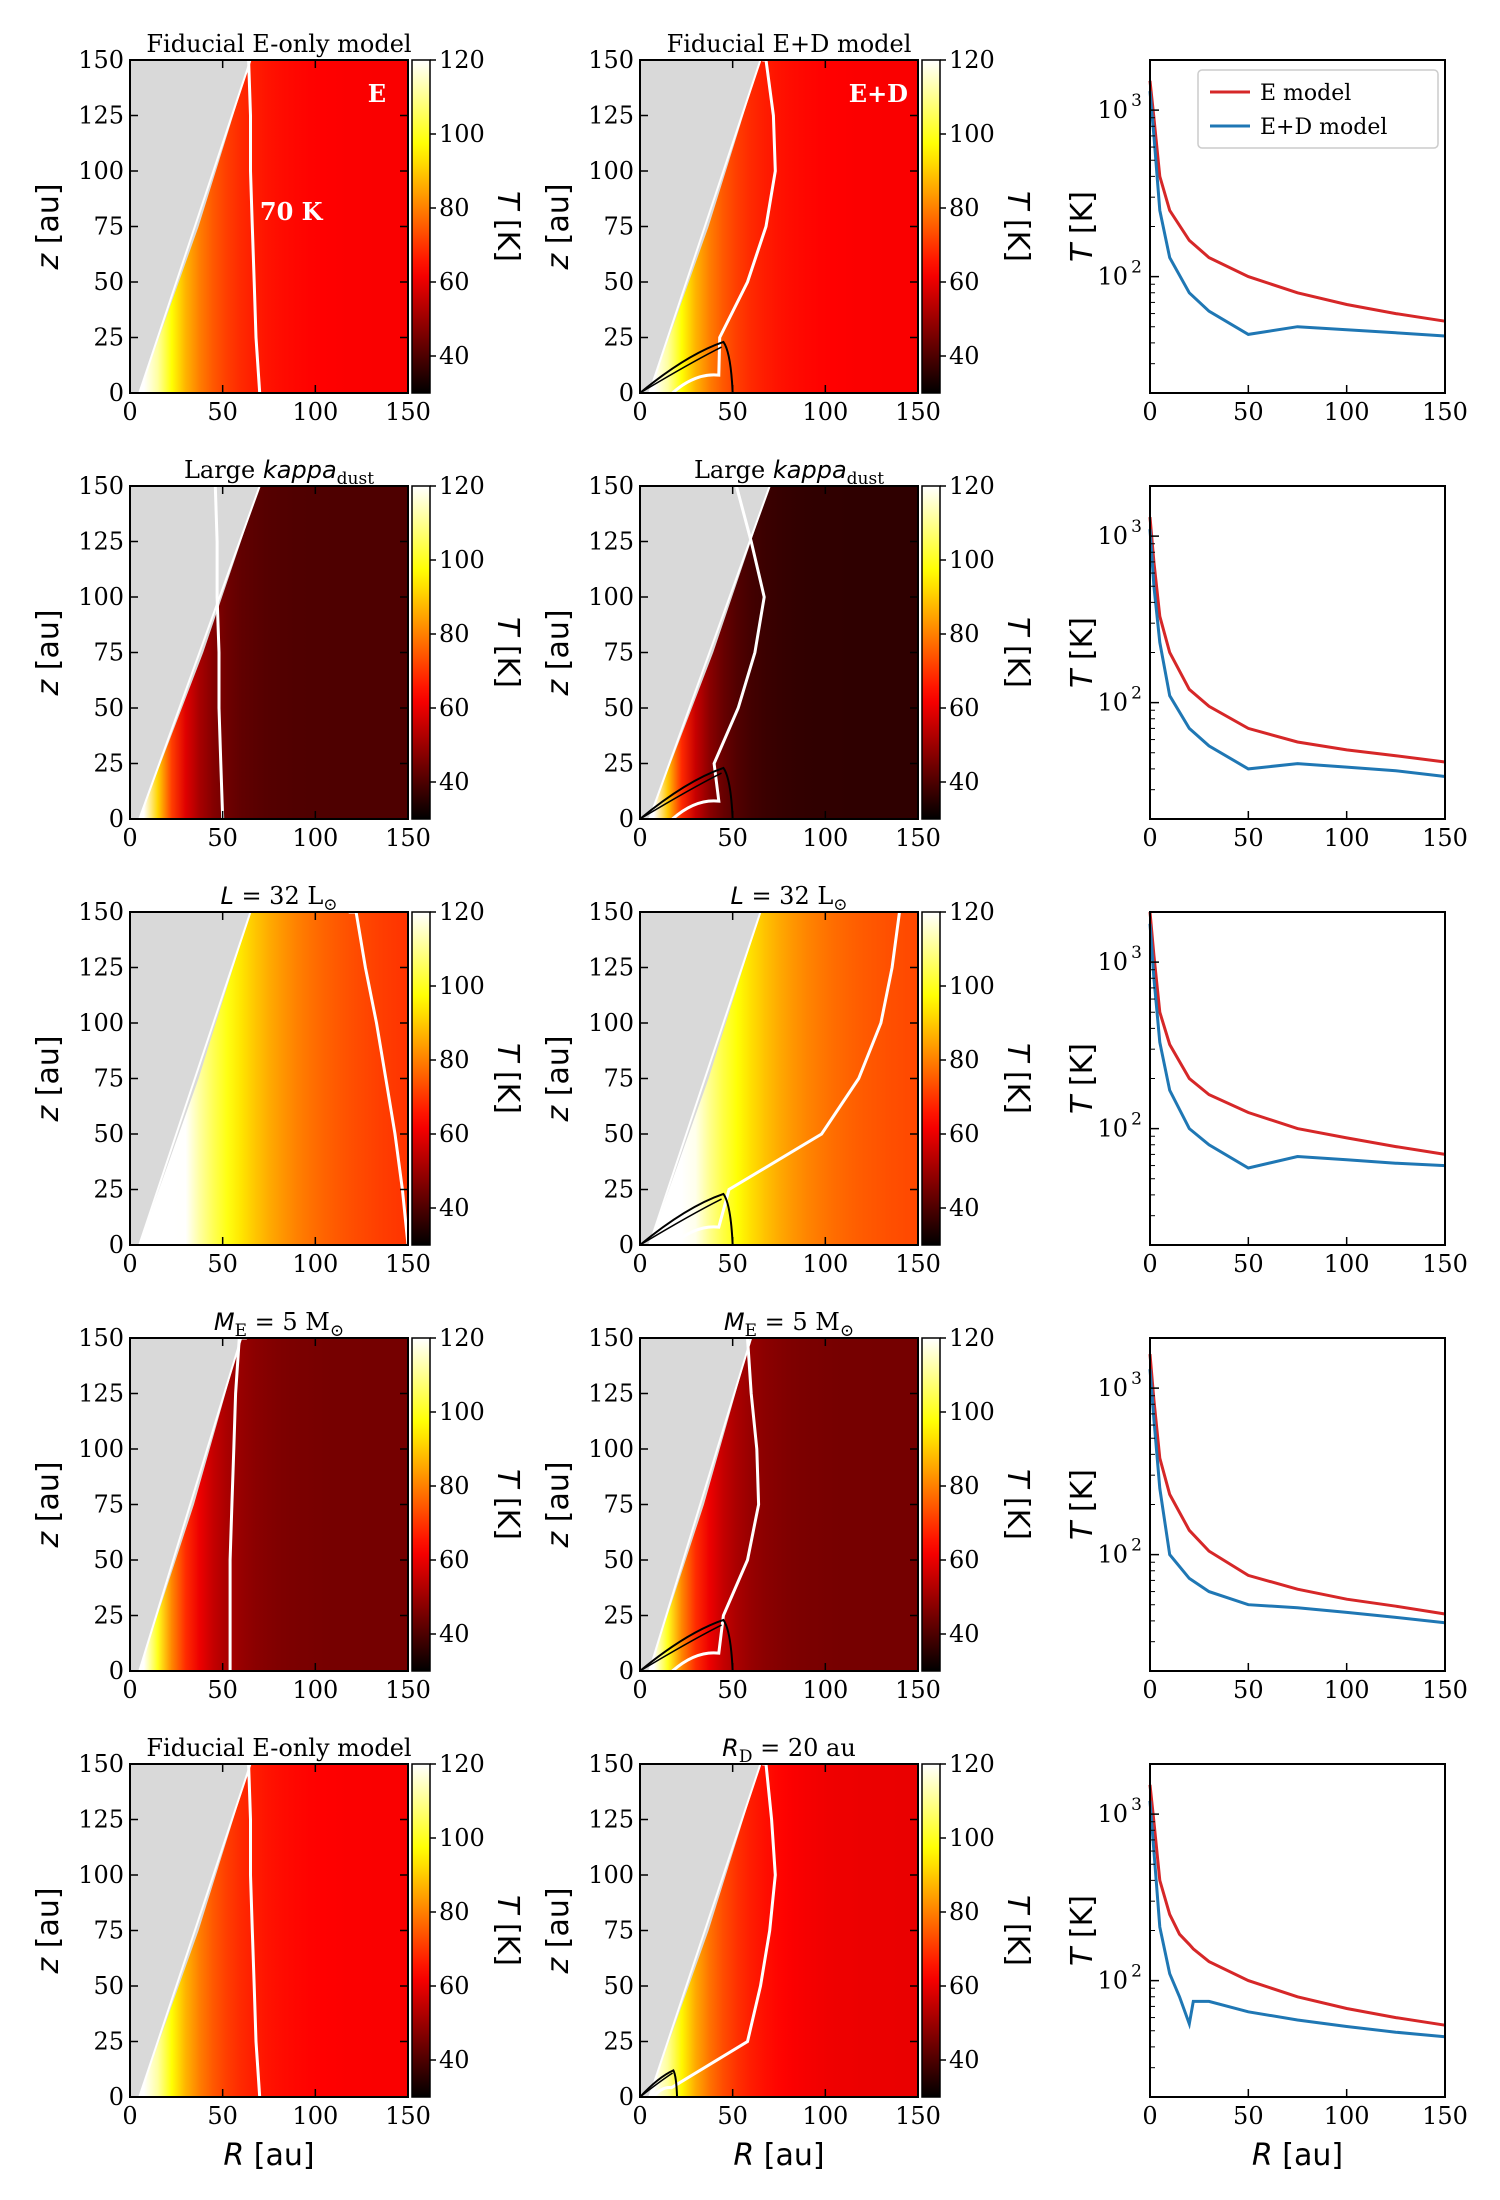 The height and width of the screenshot is (2200, 1500). What do you see at coordinates (1318, 109) in the screenshot?
I see `legend: E model E+D model` at bounding box center [1318, 109].